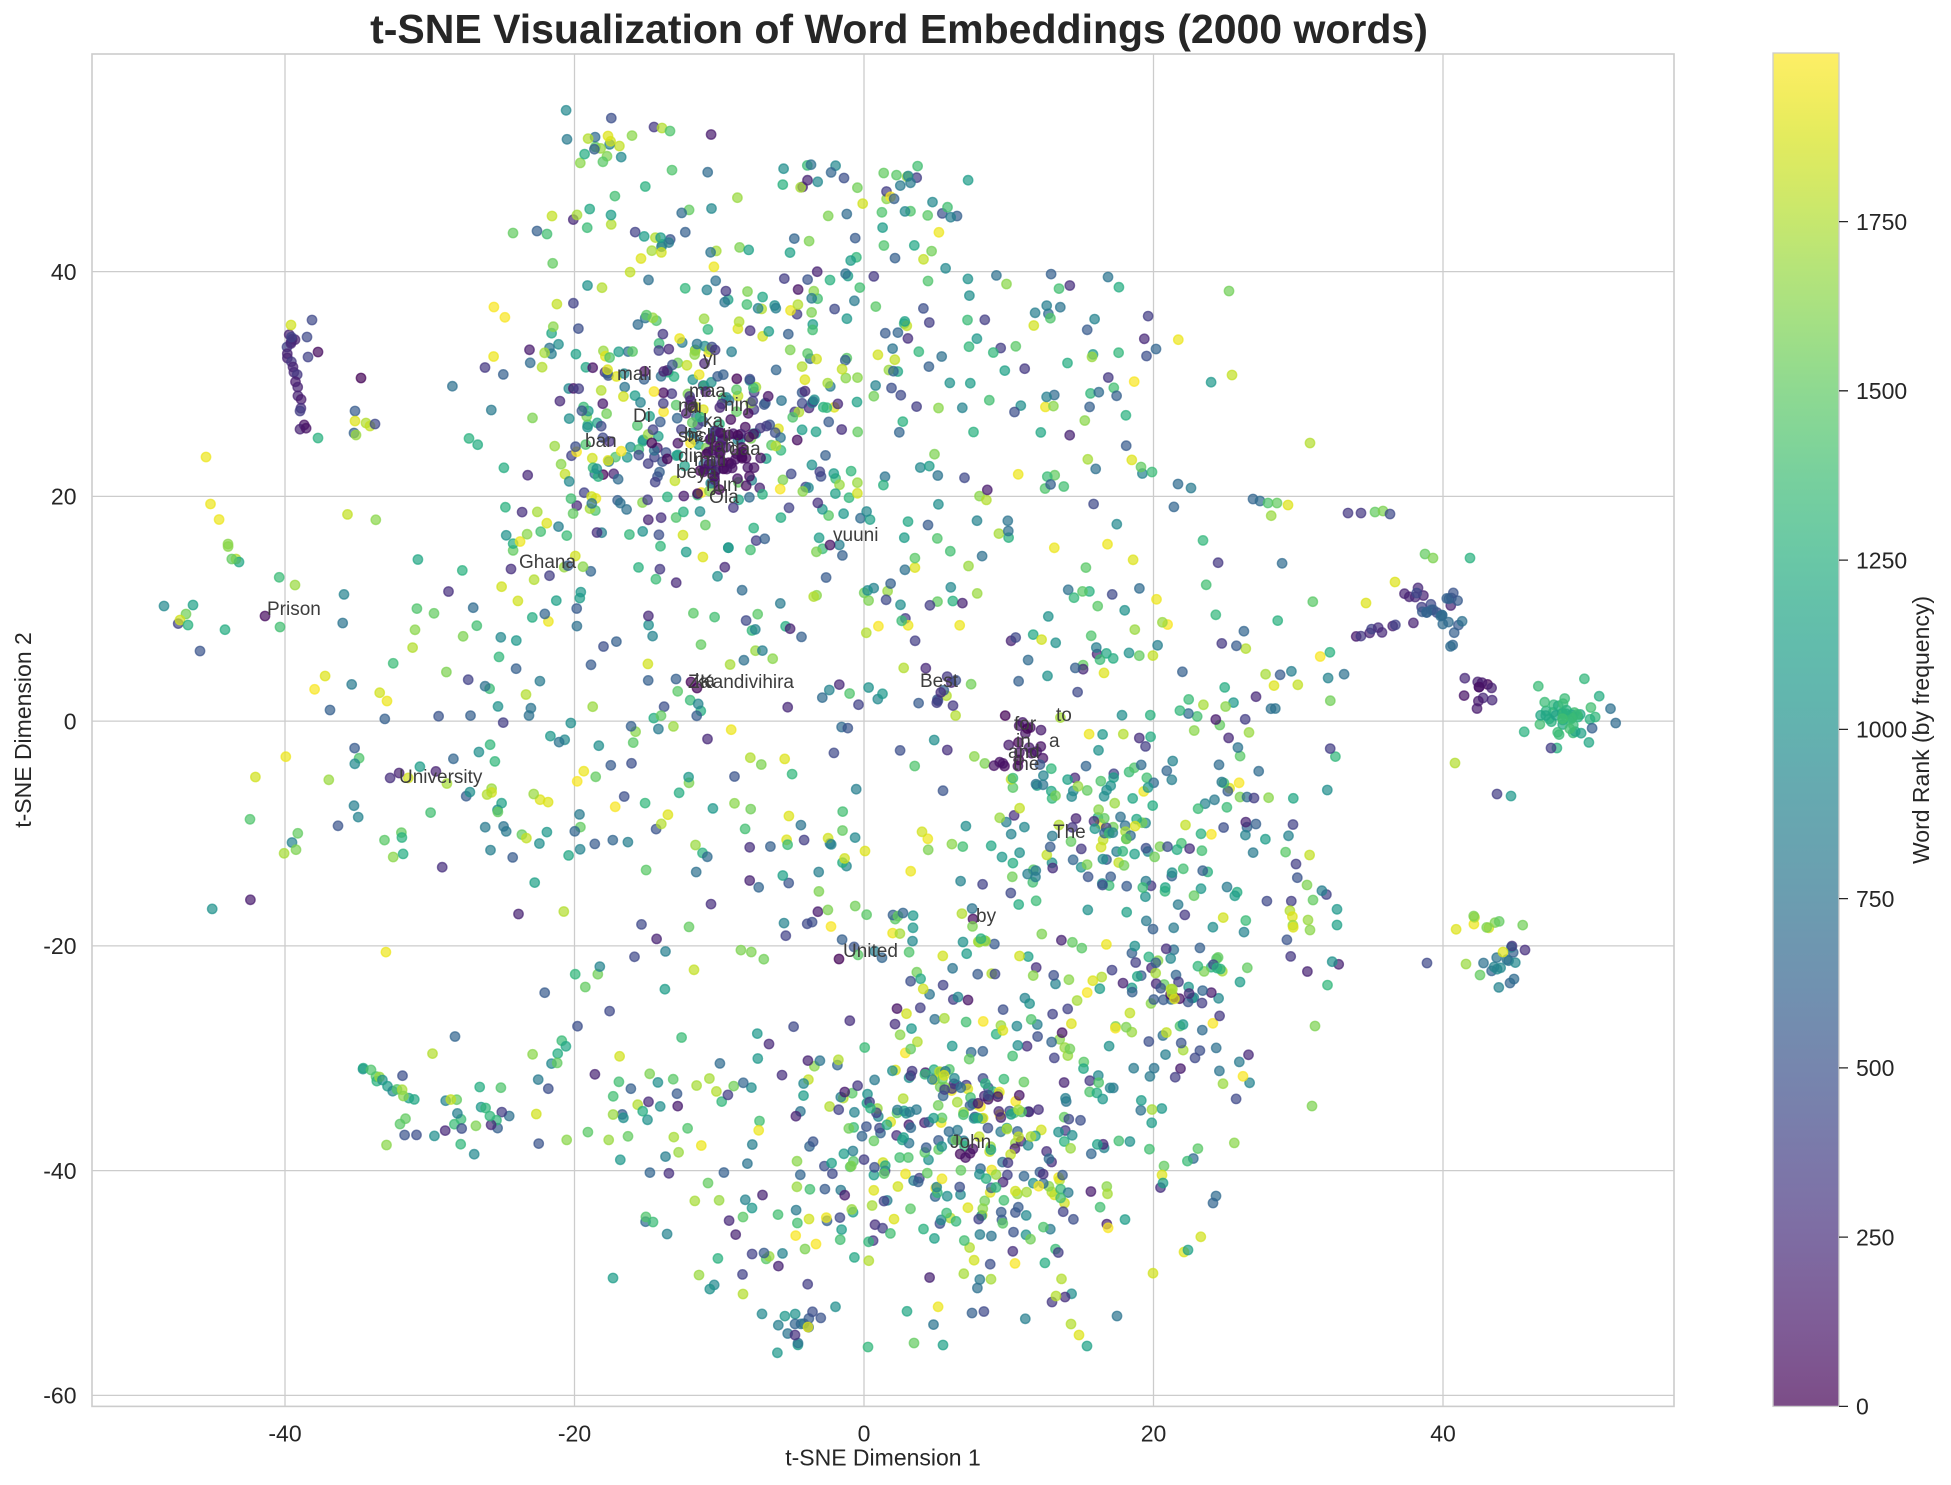 The height and width of the screenshot is (1485, 1951). I want to click on svg-text: by, so click(986, 916).